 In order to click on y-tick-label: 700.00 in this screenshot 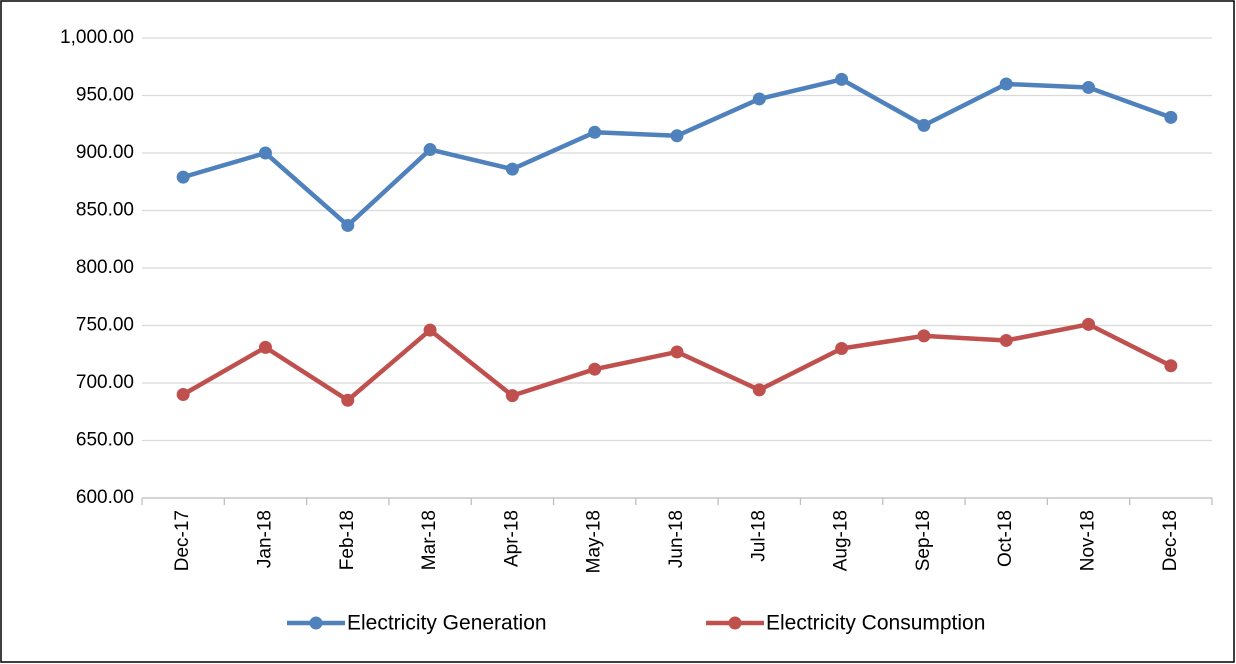, I will do `click(105, 382)`.